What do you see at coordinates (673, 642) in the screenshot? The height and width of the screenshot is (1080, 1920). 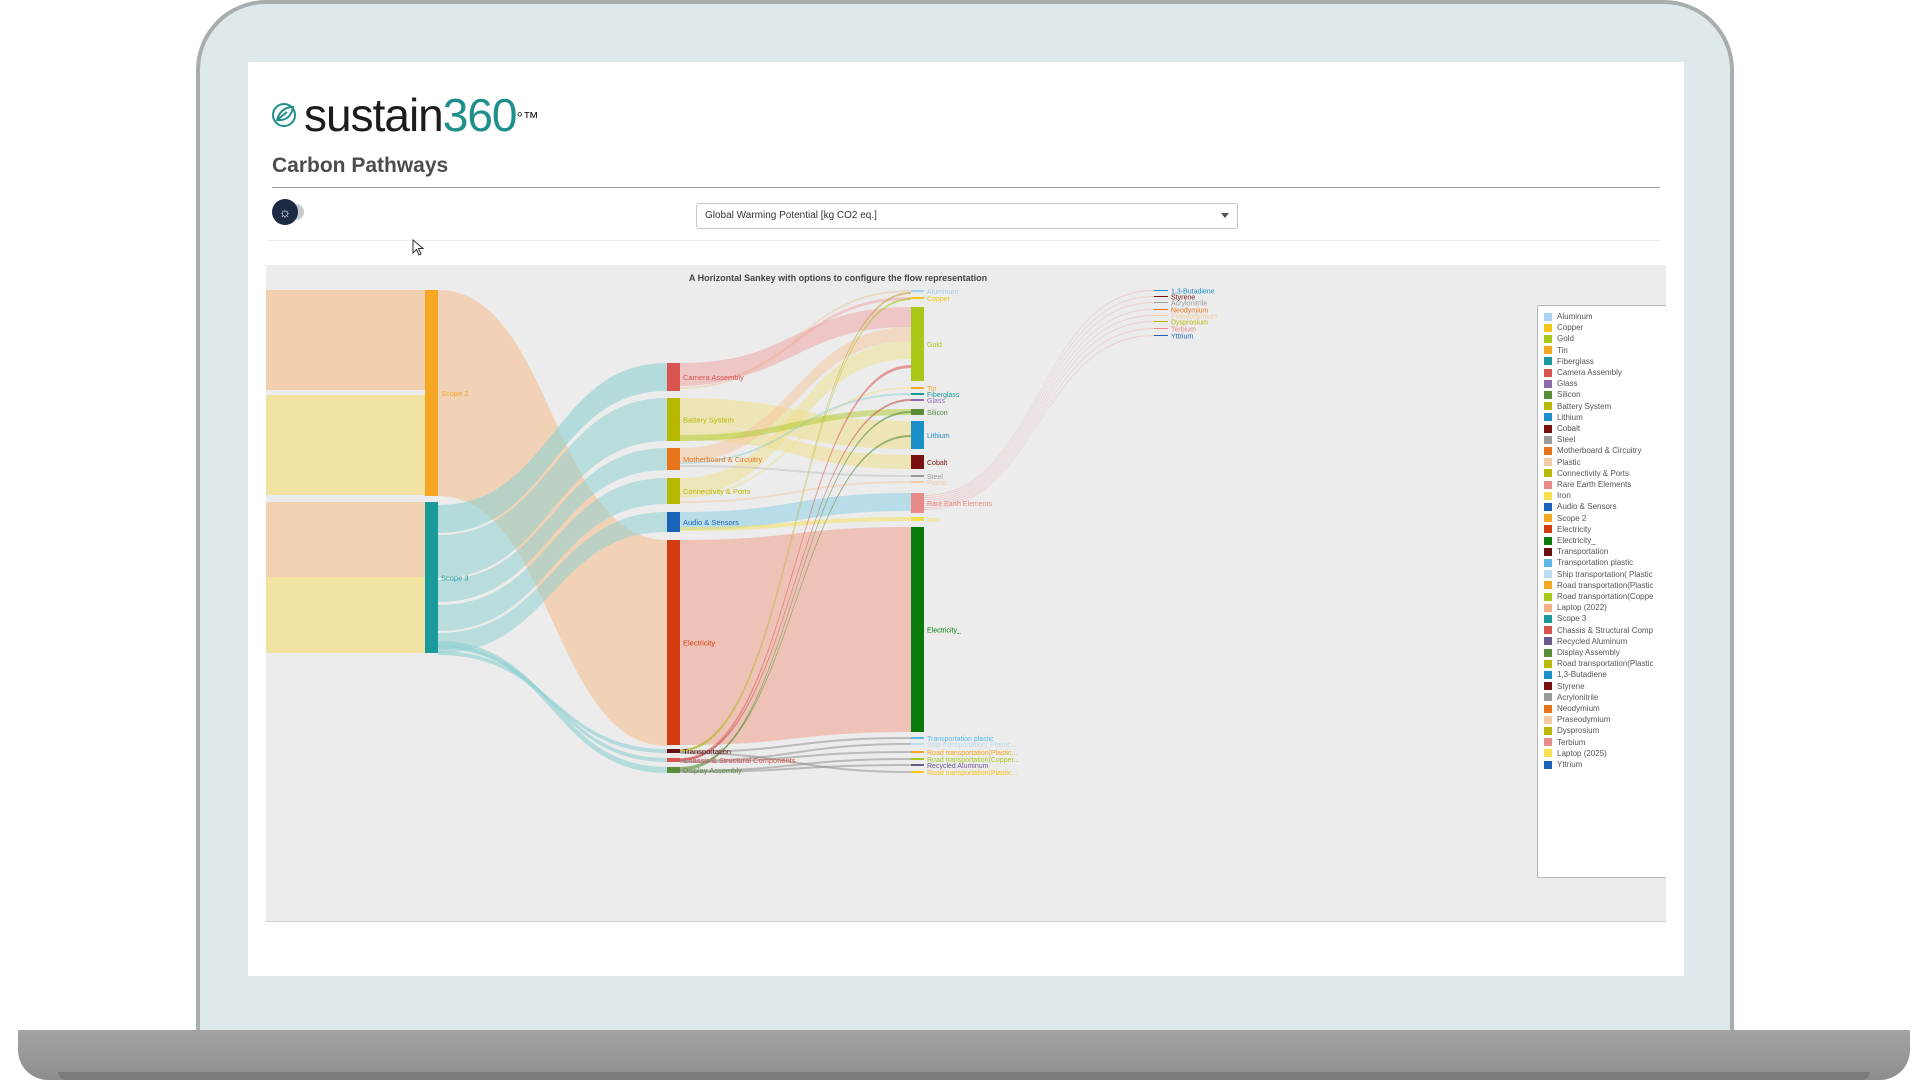 I see `sankey-node-electricity` at bounding box center [673, 642].